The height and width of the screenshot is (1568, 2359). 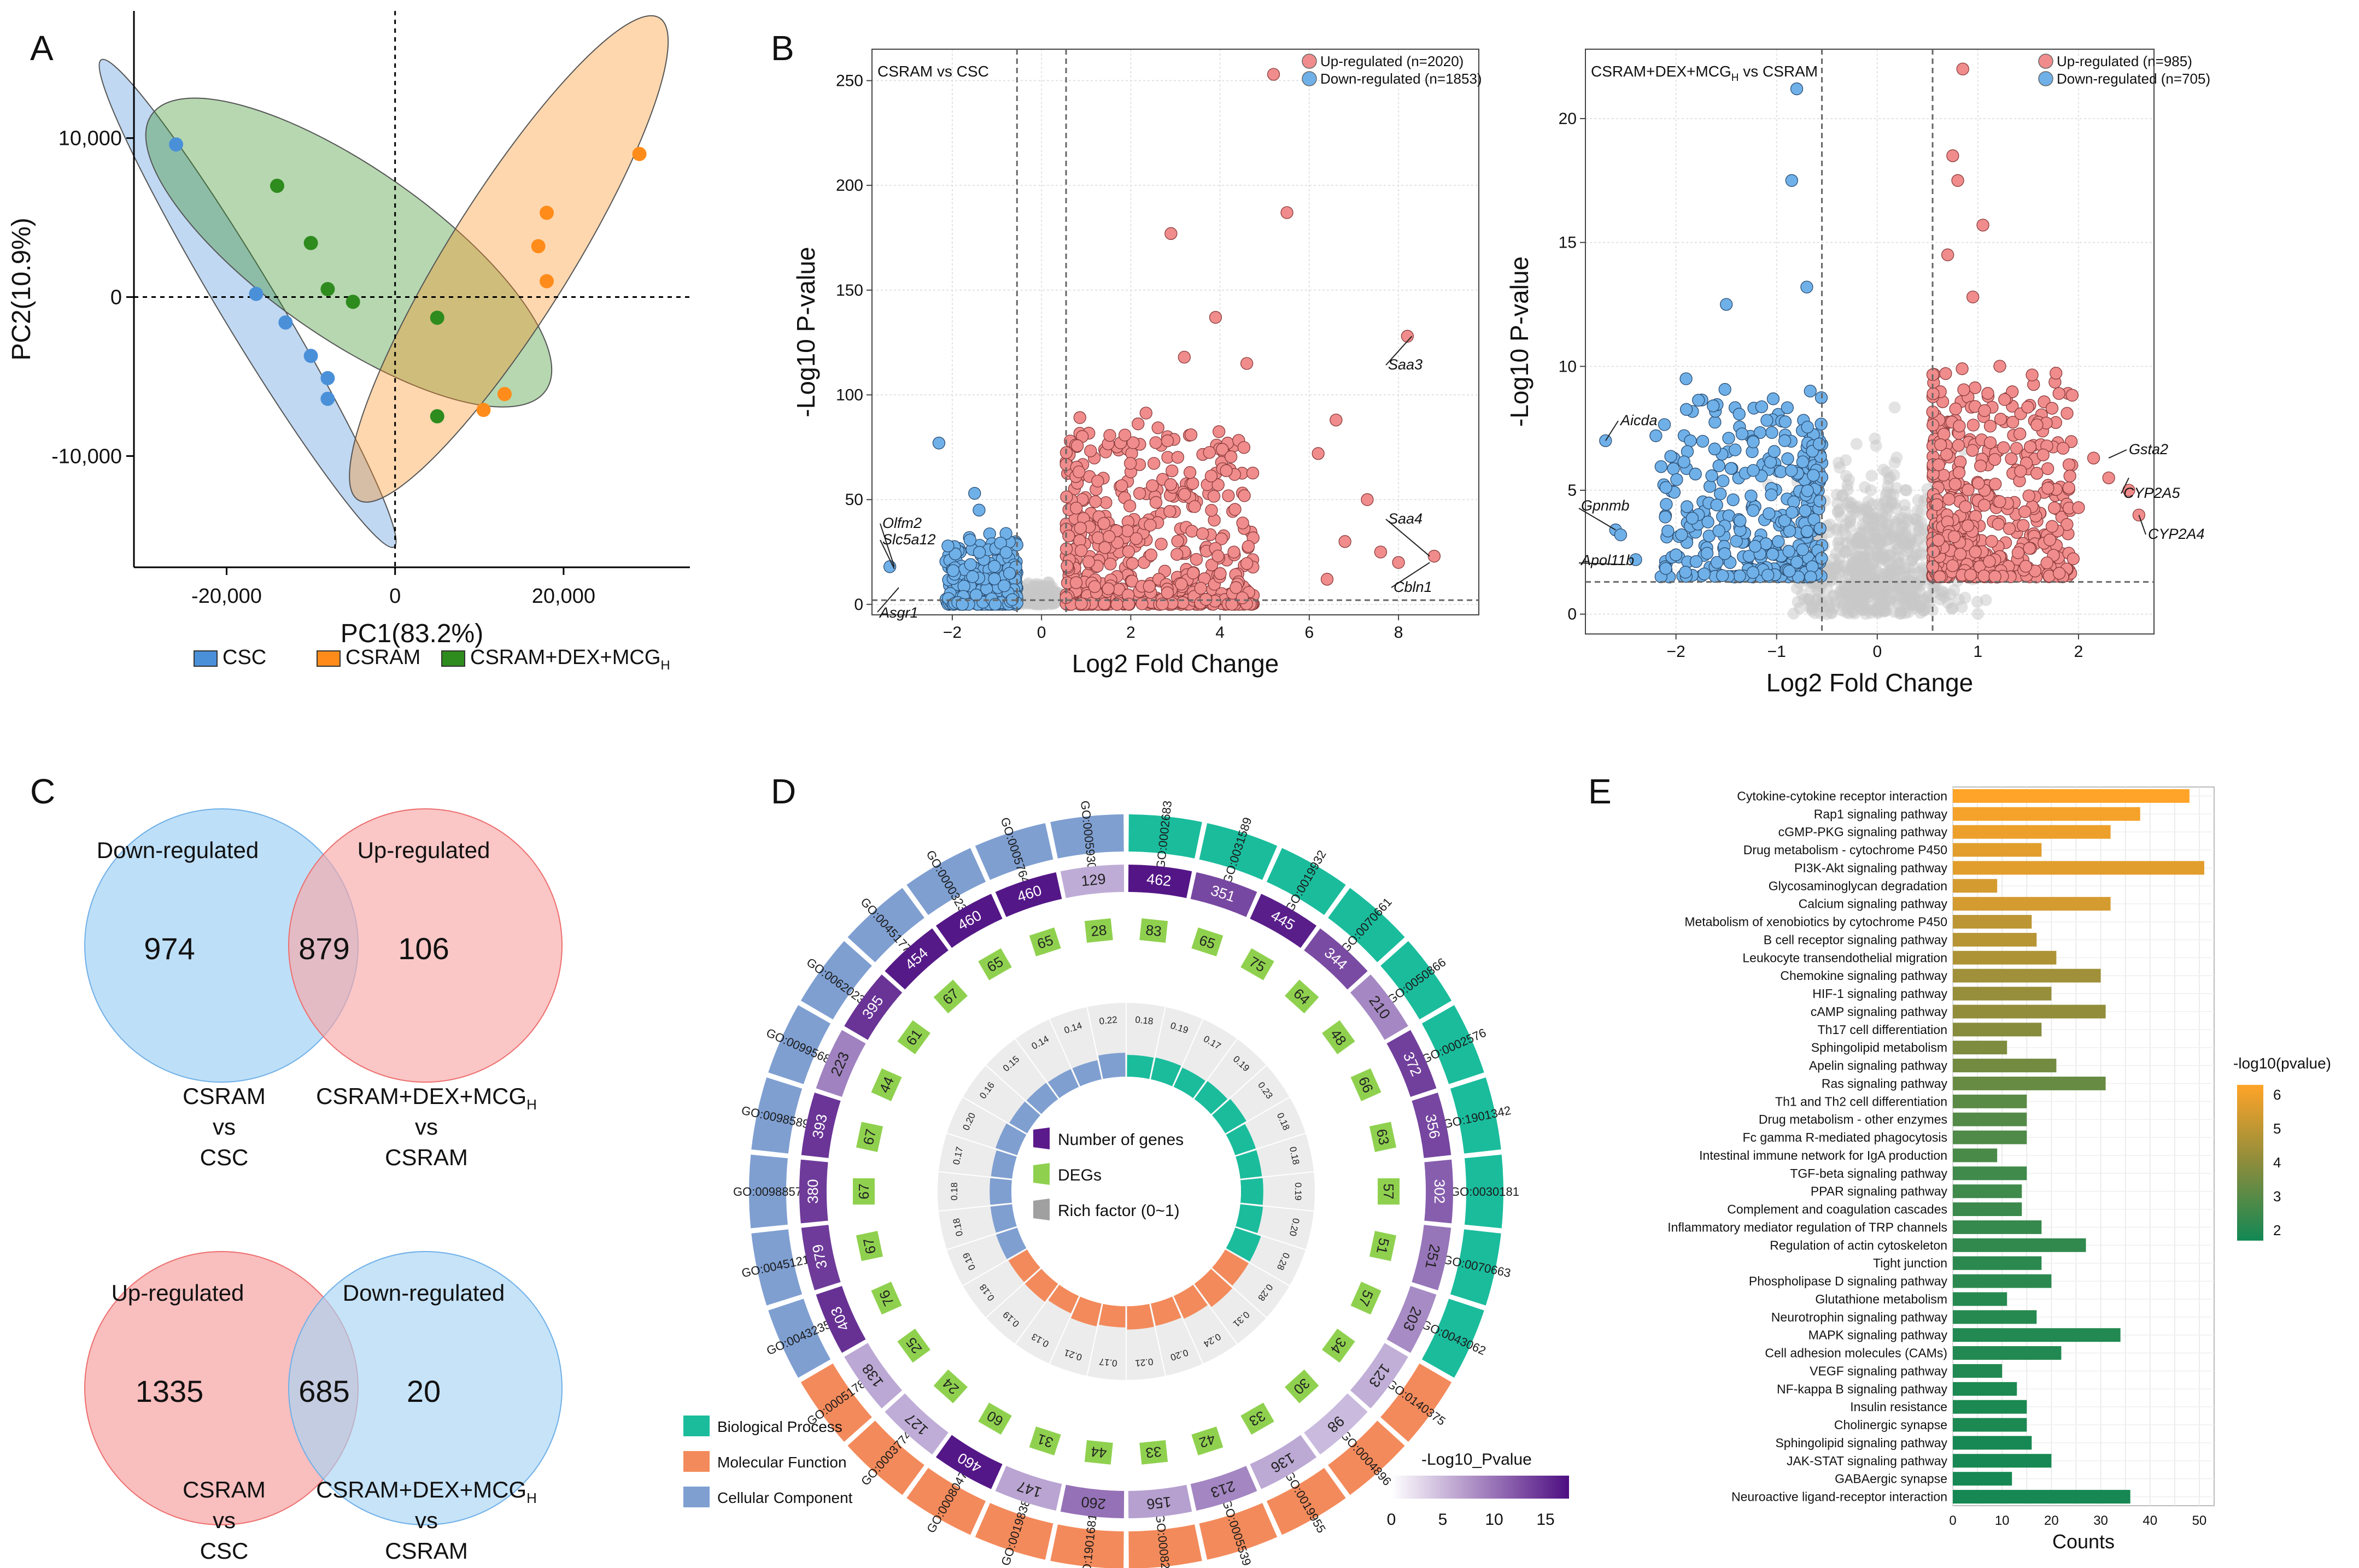 I want to click on legend-marker, so click(x=1309, y=61).